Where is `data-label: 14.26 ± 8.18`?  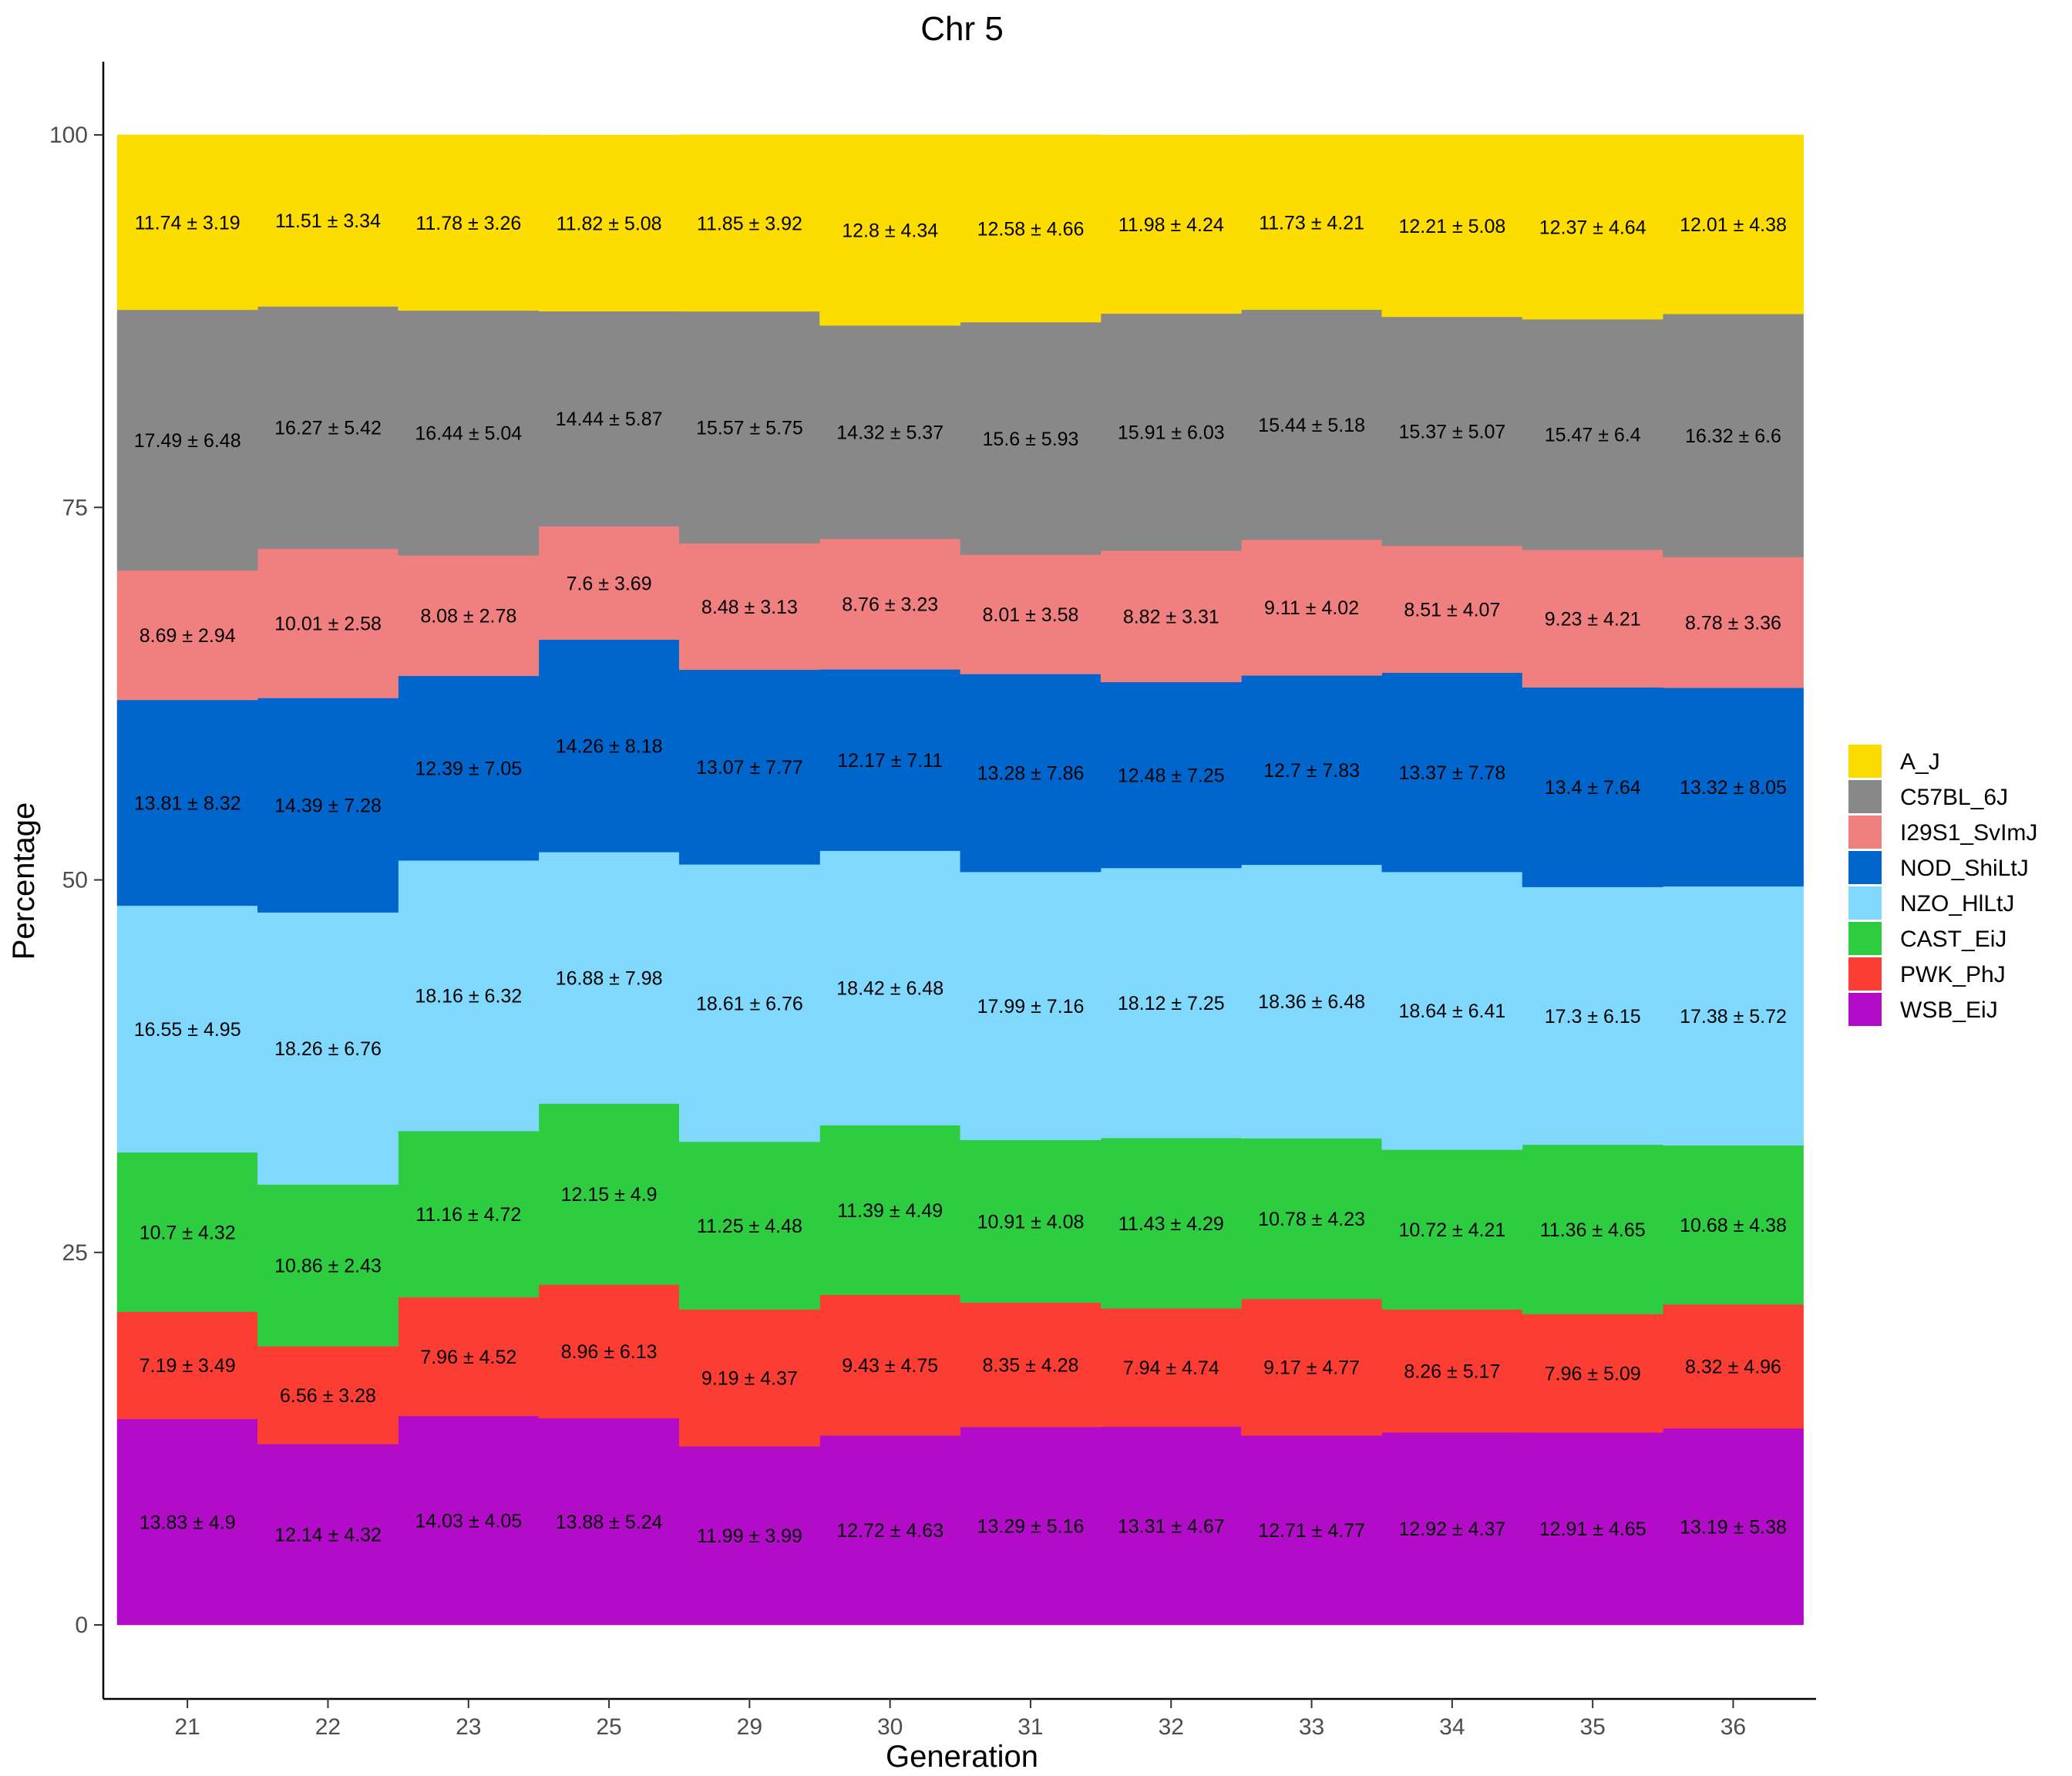
data-label: 14.26 ± 8.18 is located at coordinates (609, 747).